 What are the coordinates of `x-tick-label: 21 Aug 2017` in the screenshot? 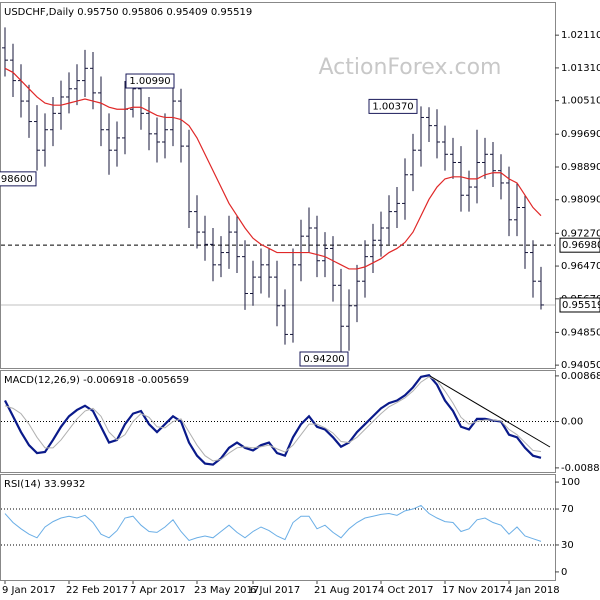 It's located at (346, 590).